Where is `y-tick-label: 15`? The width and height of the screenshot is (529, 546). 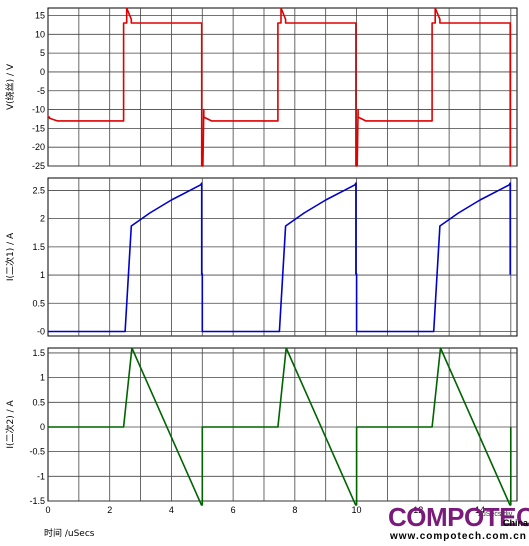
y-tick-label: 15 is located at coordinates (40, 16).